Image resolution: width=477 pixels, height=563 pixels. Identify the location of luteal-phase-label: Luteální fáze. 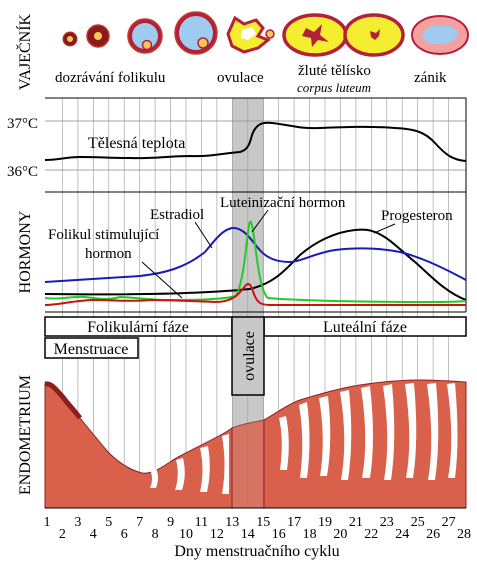
(365, 327).